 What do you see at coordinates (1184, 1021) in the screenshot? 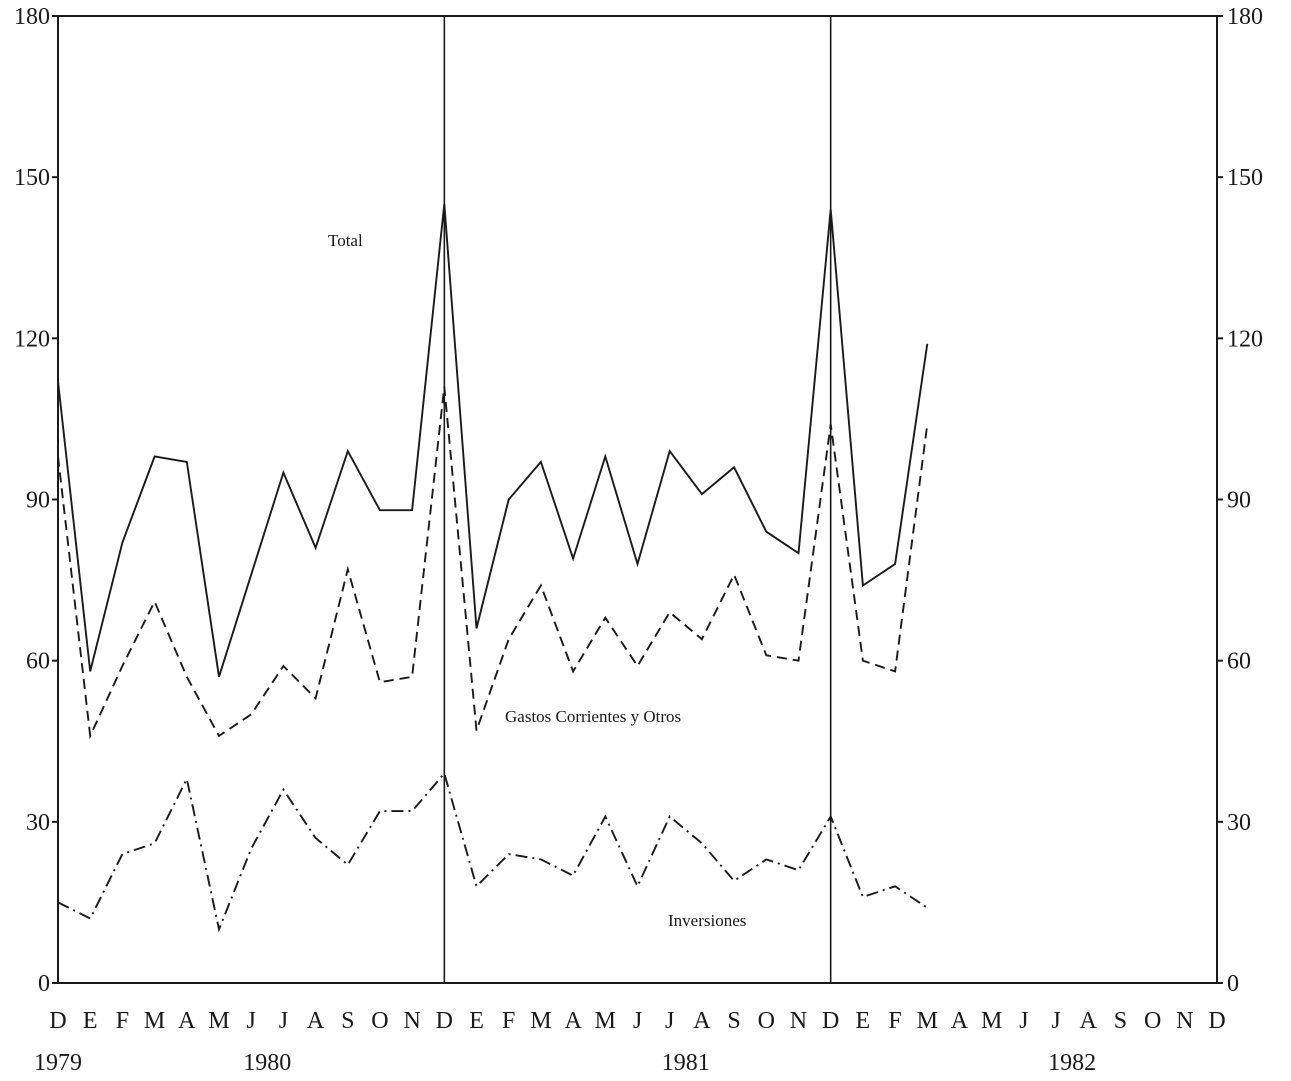
I see `month-label-35: N` at bounding box center [1184, 1021].